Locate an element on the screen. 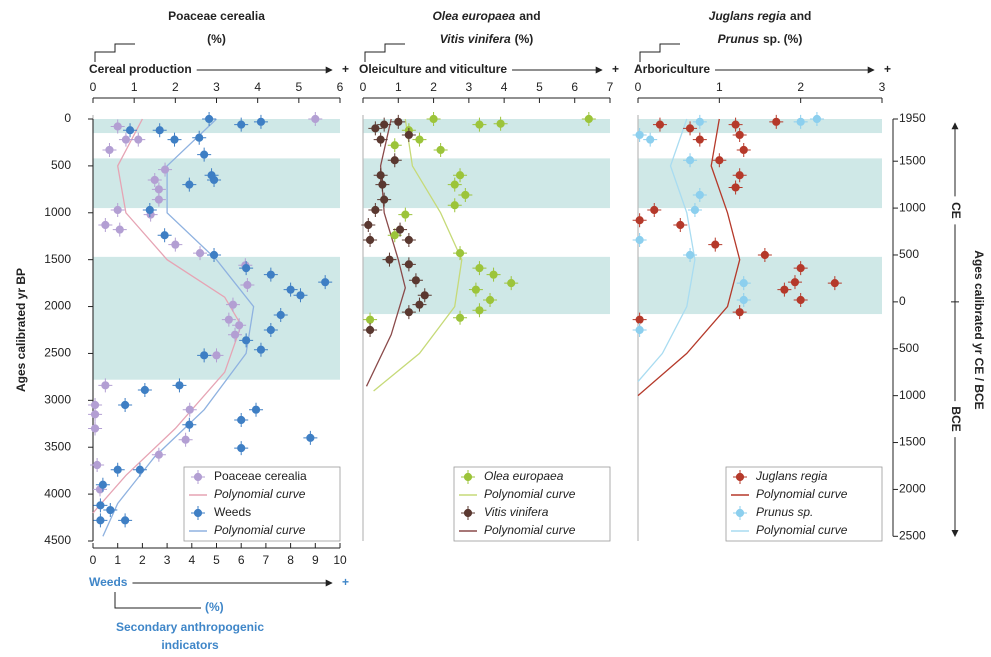  era-label: CE is located at coordinates (956, 210).